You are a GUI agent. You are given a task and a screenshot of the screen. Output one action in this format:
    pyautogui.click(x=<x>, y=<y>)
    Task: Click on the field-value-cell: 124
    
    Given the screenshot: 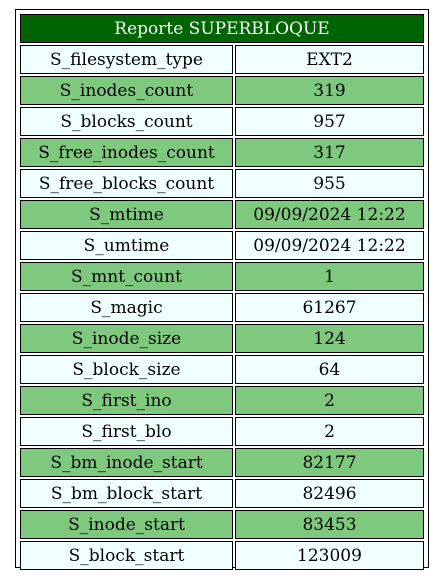 What is the action you would take?
    pyautogui.click(x=329, y=338)
    